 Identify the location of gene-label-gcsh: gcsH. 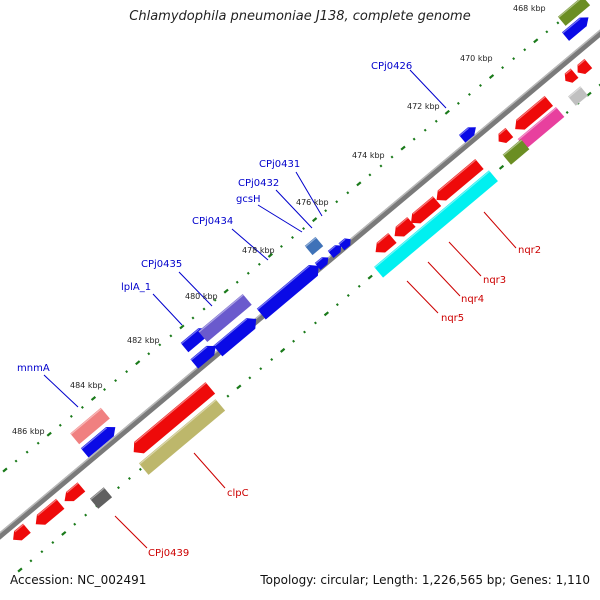
(248, 199).